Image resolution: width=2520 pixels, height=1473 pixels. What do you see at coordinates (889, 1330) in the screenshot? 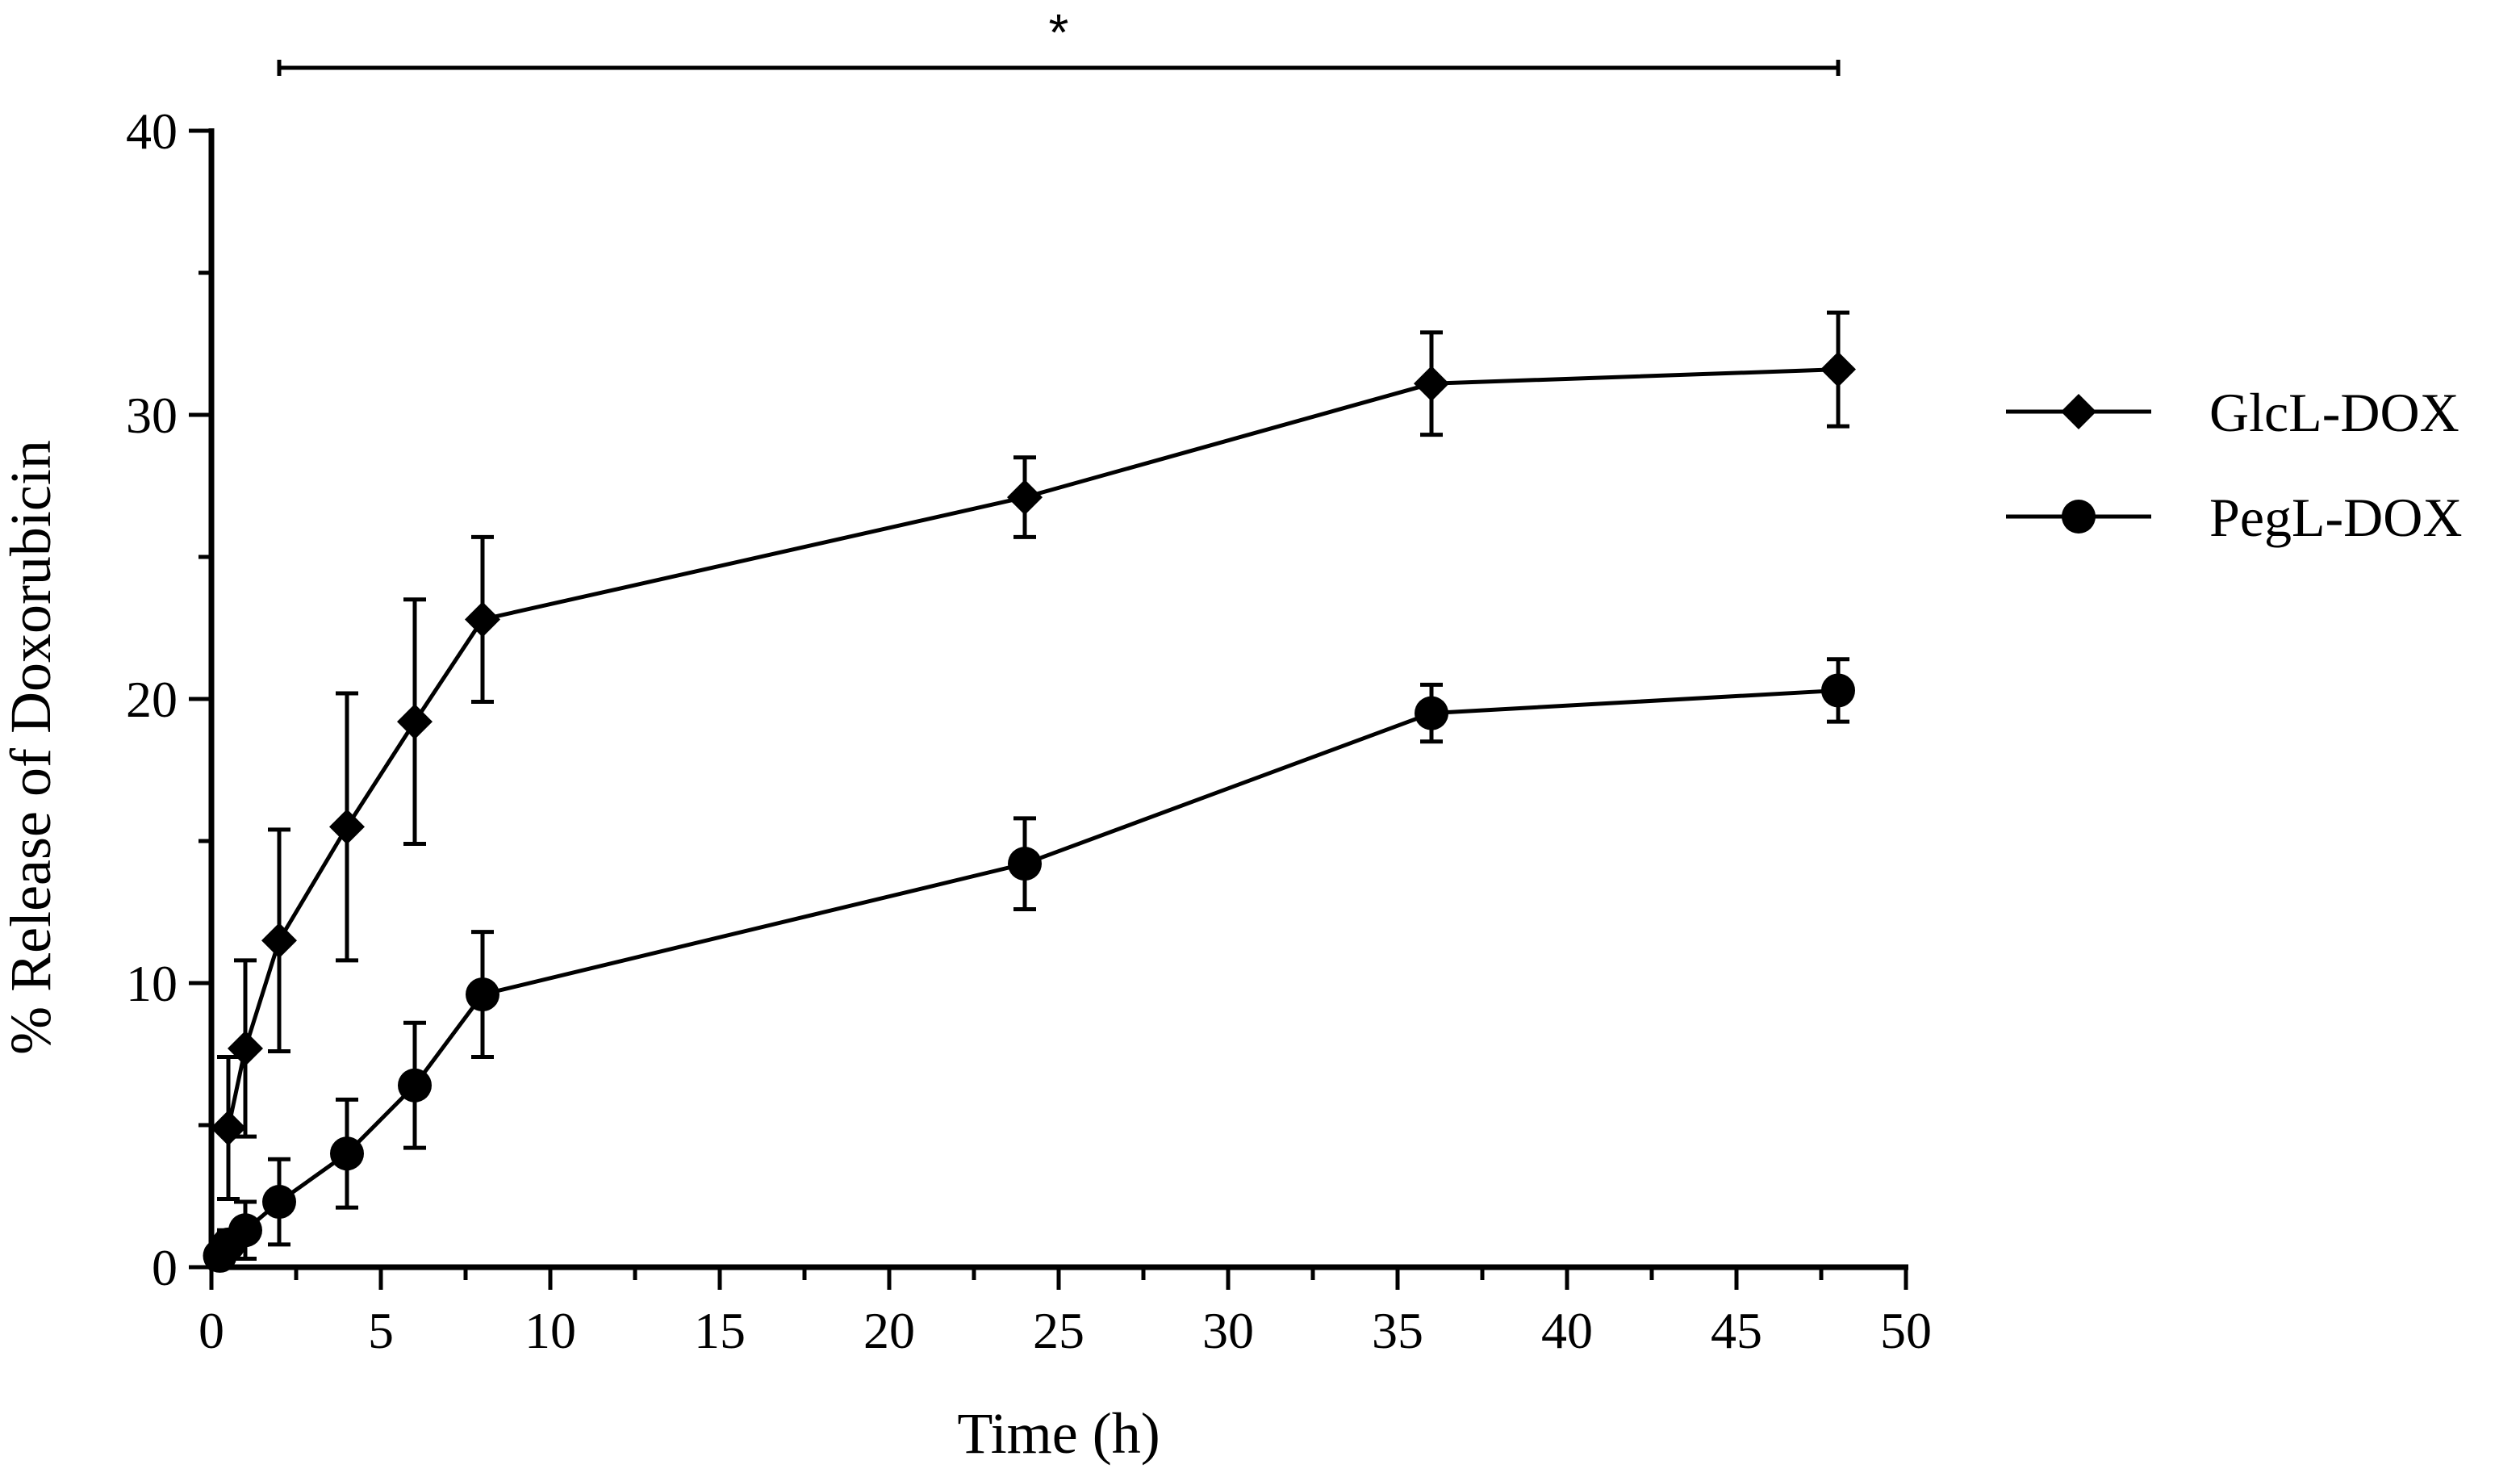
I see `x-tick-label: 20` at bounding box center [889, 1330].